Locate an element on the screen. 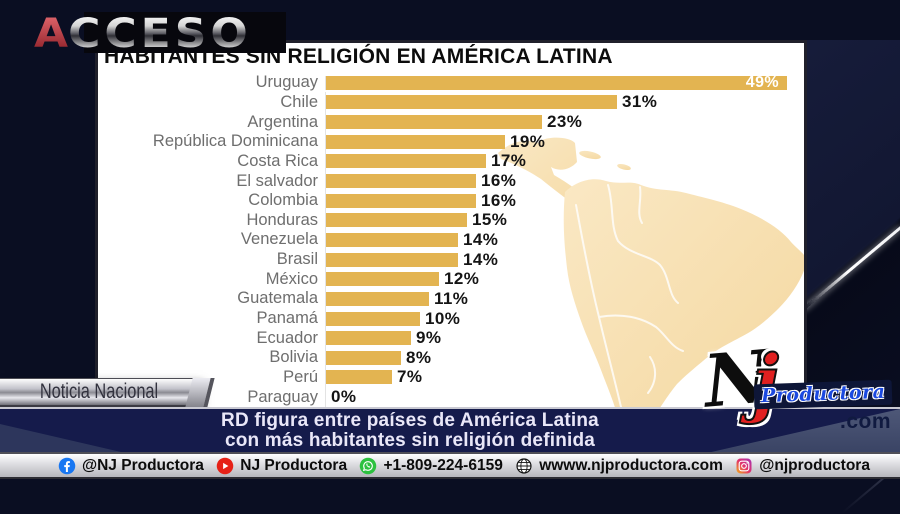 This screenshot has width=900, height=514. acceso-logo-letters: CCESO is located at coordinates (160, 33).